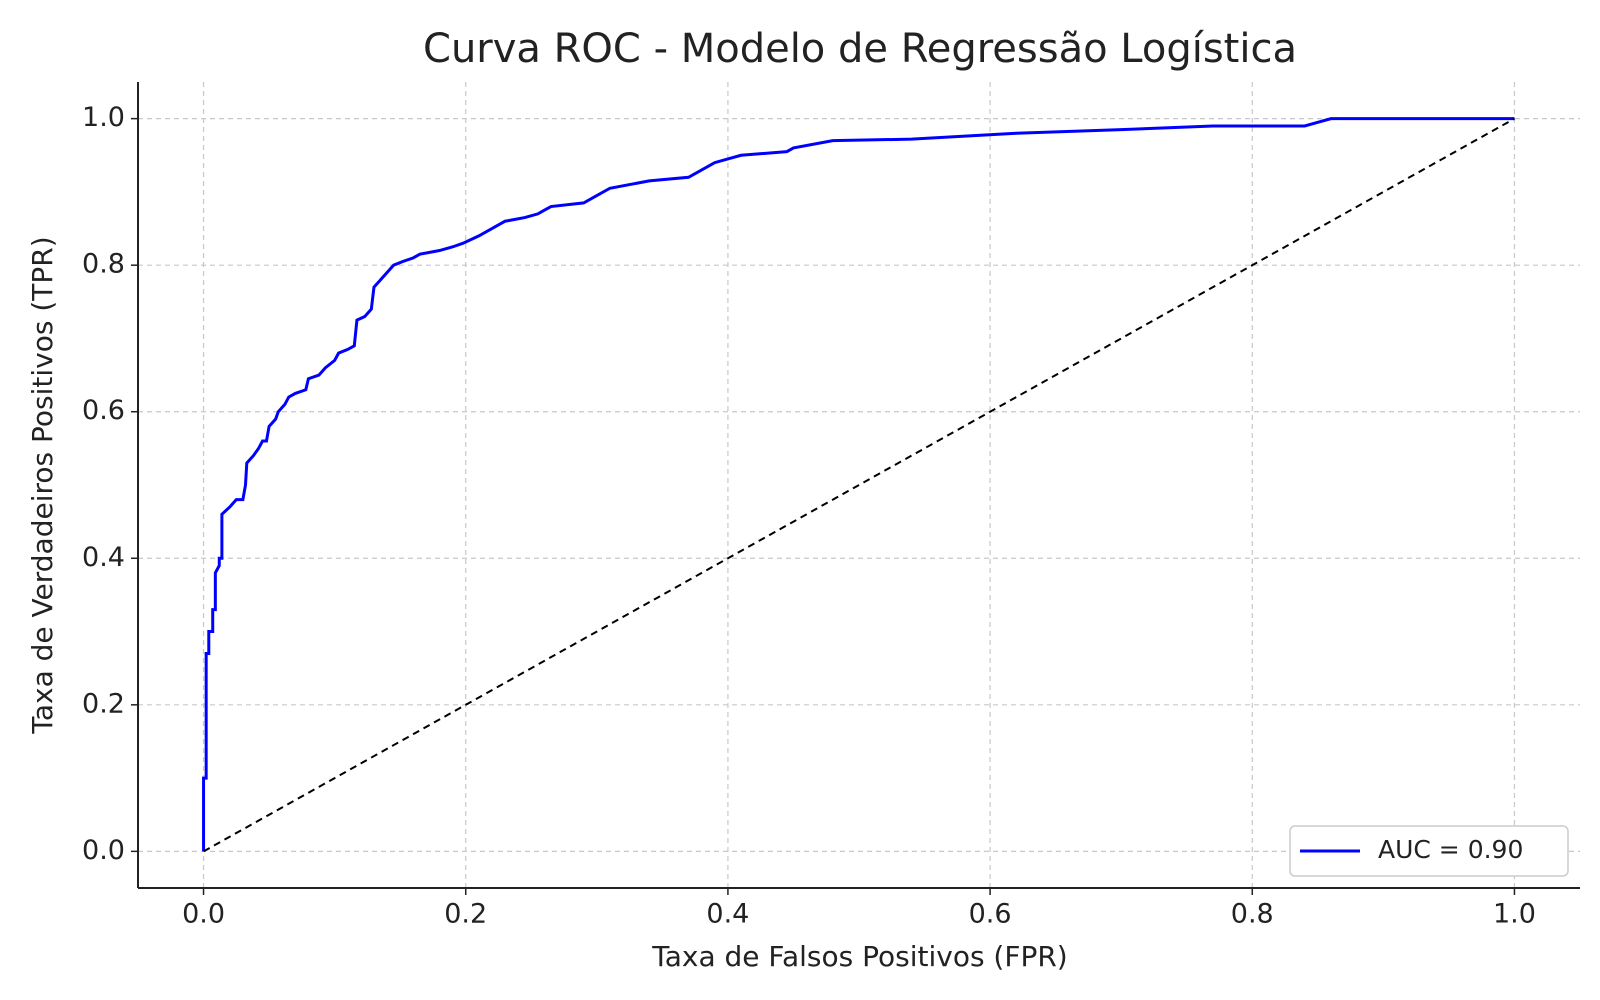  I want to click on y-tick-label: 0.8, so click(103, 264).